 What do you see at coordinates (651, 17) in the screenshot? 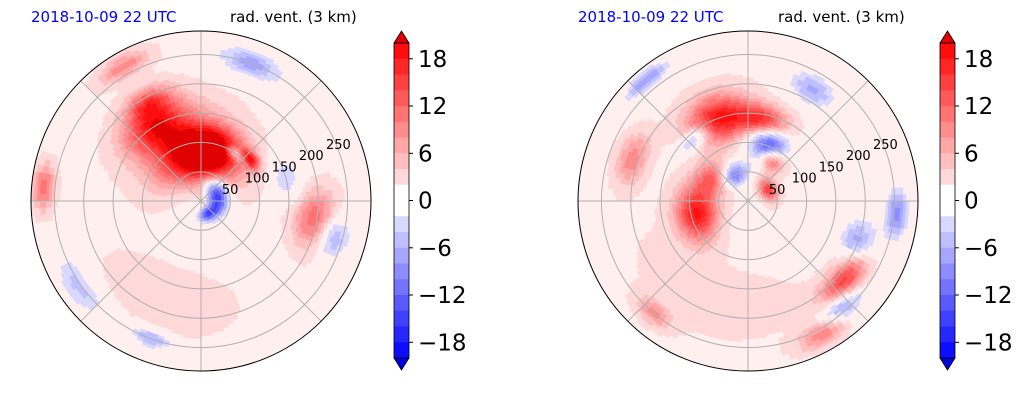
I see `panel-2-time-label: 2018-10-09 22 UTC` at bounding box center [651, 17].